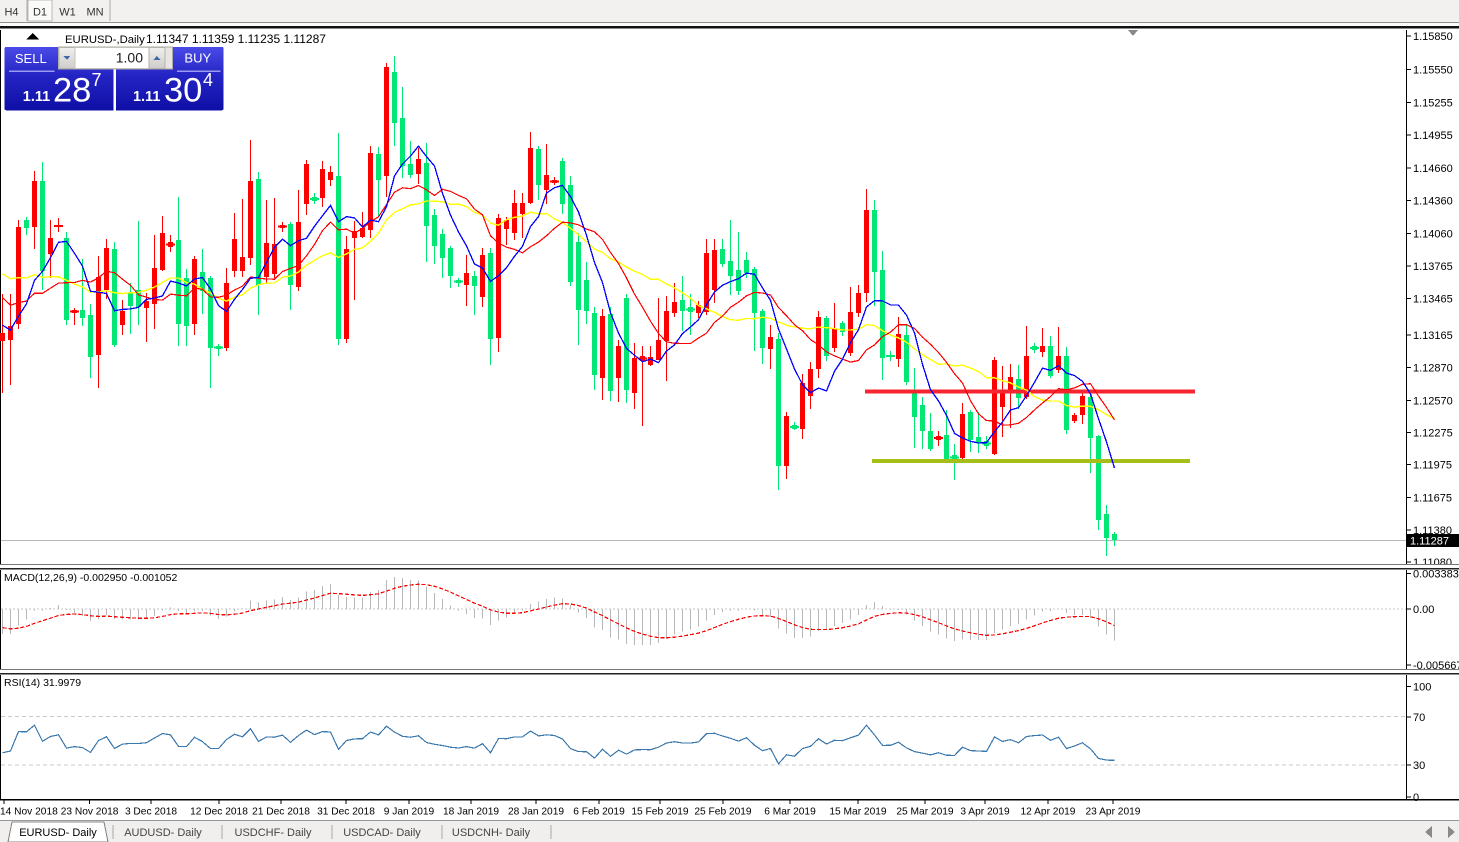  I want to click on svg-text: 1.14060, so click(1433, 234).